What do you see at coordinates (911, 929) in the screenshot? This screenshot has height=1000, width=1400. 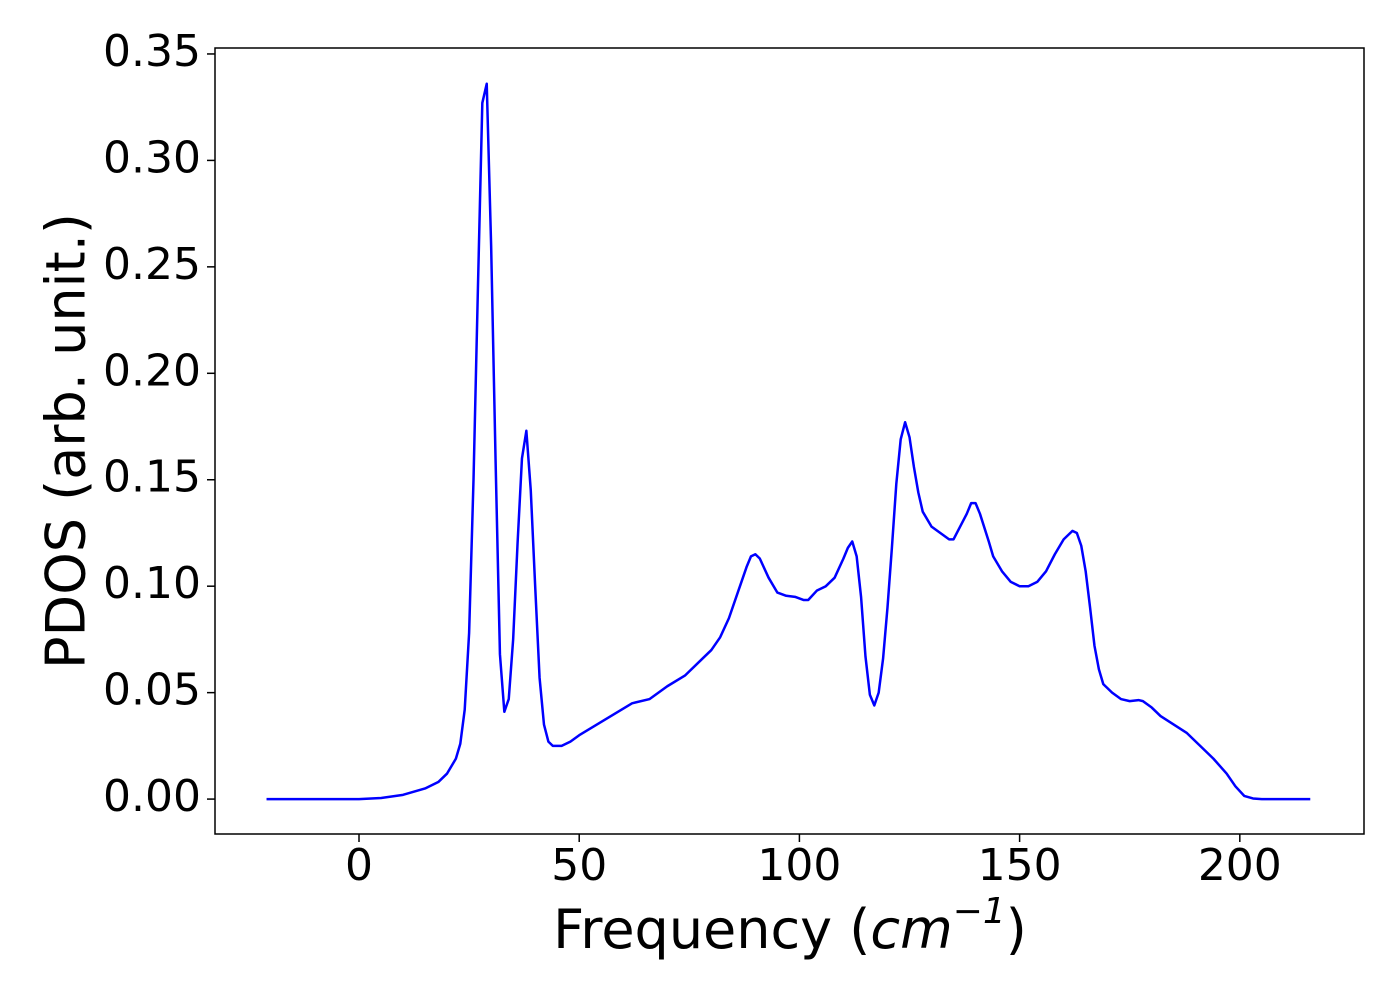 I see `x-label-unit: cm` at bounding box center [911, 929].